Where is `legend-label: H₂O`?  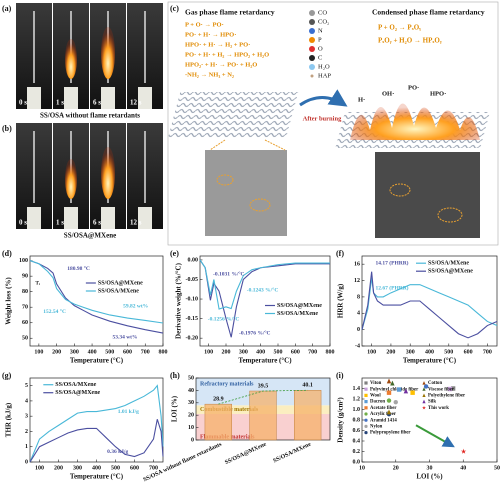
legend-label: H₂O is located at coordinates (324, 66).